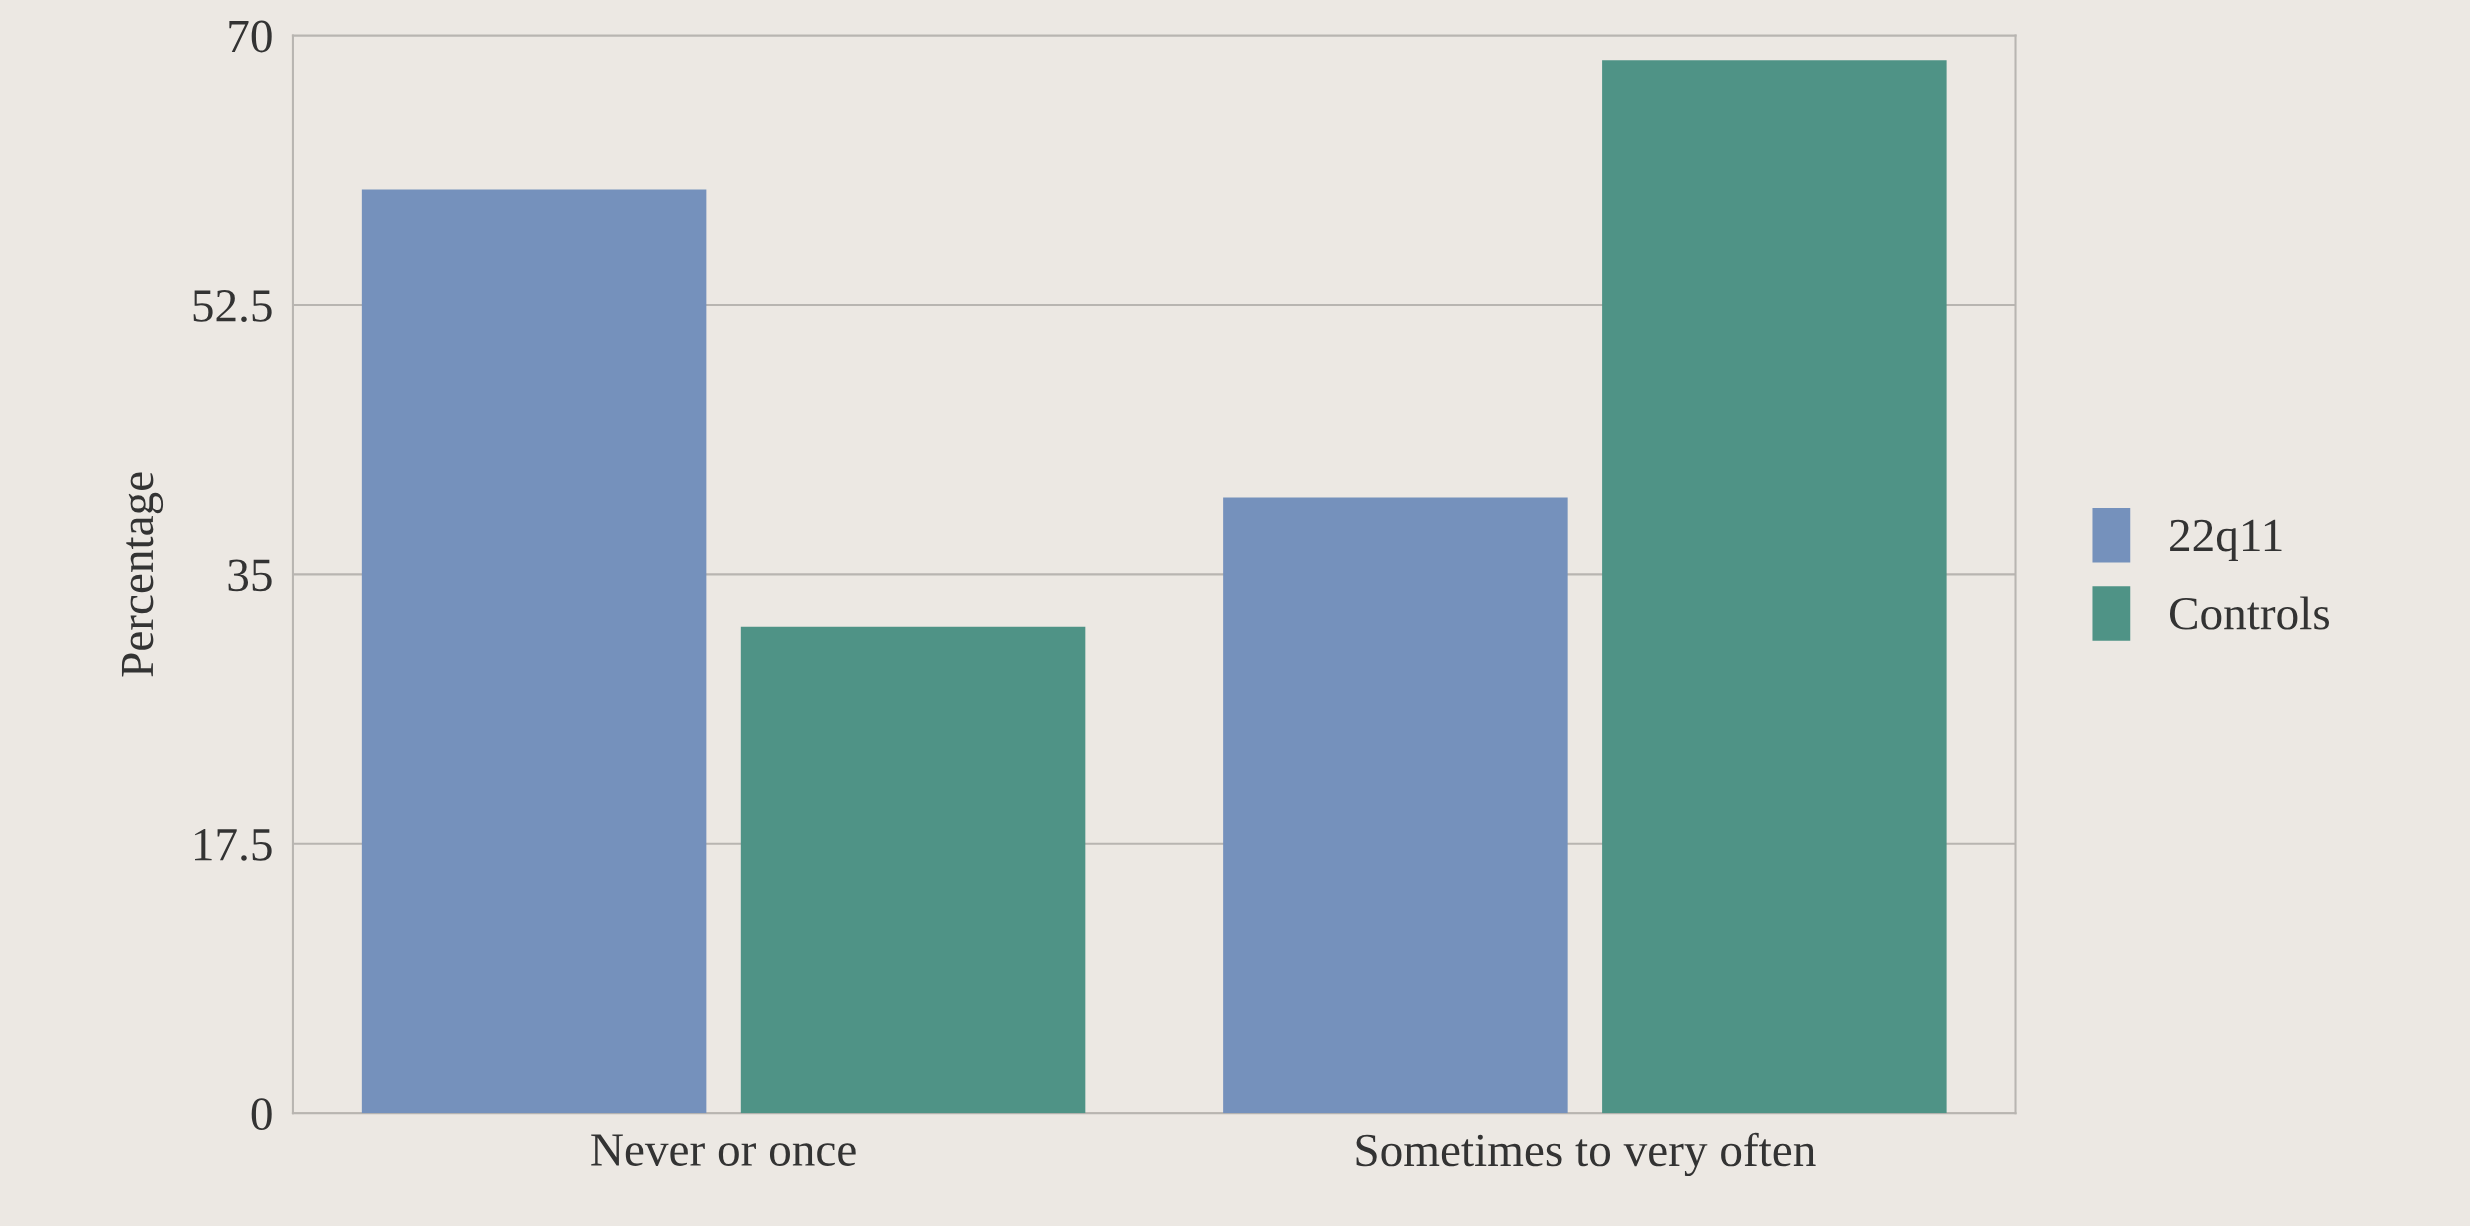 The height and width of the screenshot is (1226, 2470). What do you see at coordinates (2226, 540) in the screenshot?
I see `legend-label: 22q11` at bounding box center [2226, 540].